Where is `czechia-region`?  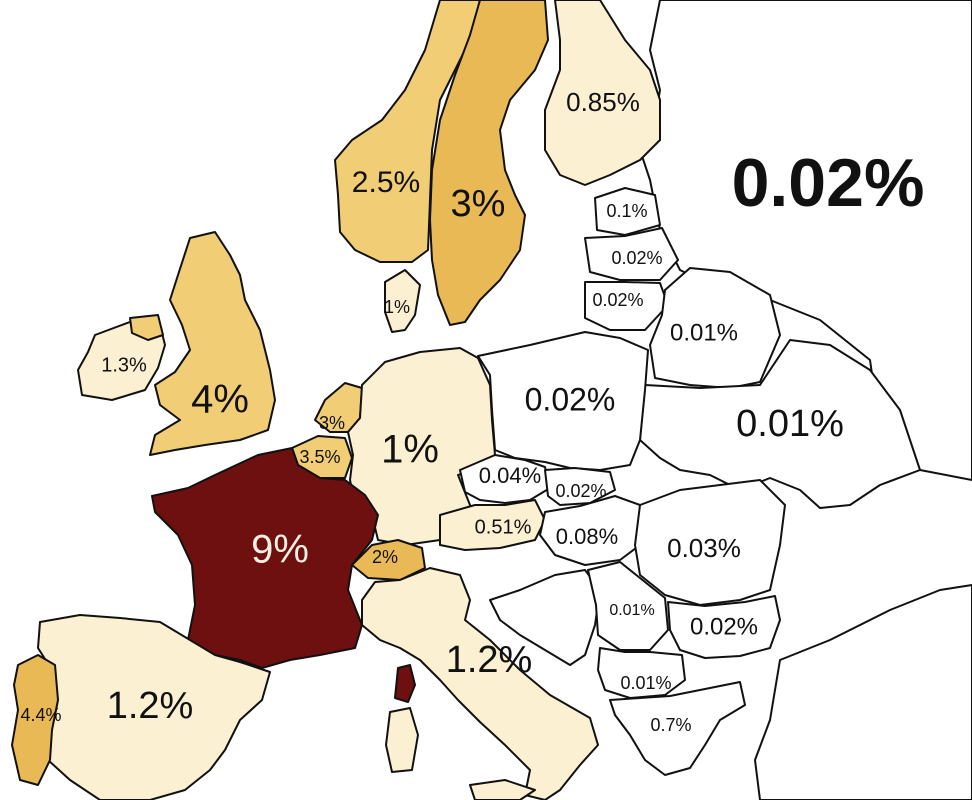 czechia-region is located at coordinates (505, 479).